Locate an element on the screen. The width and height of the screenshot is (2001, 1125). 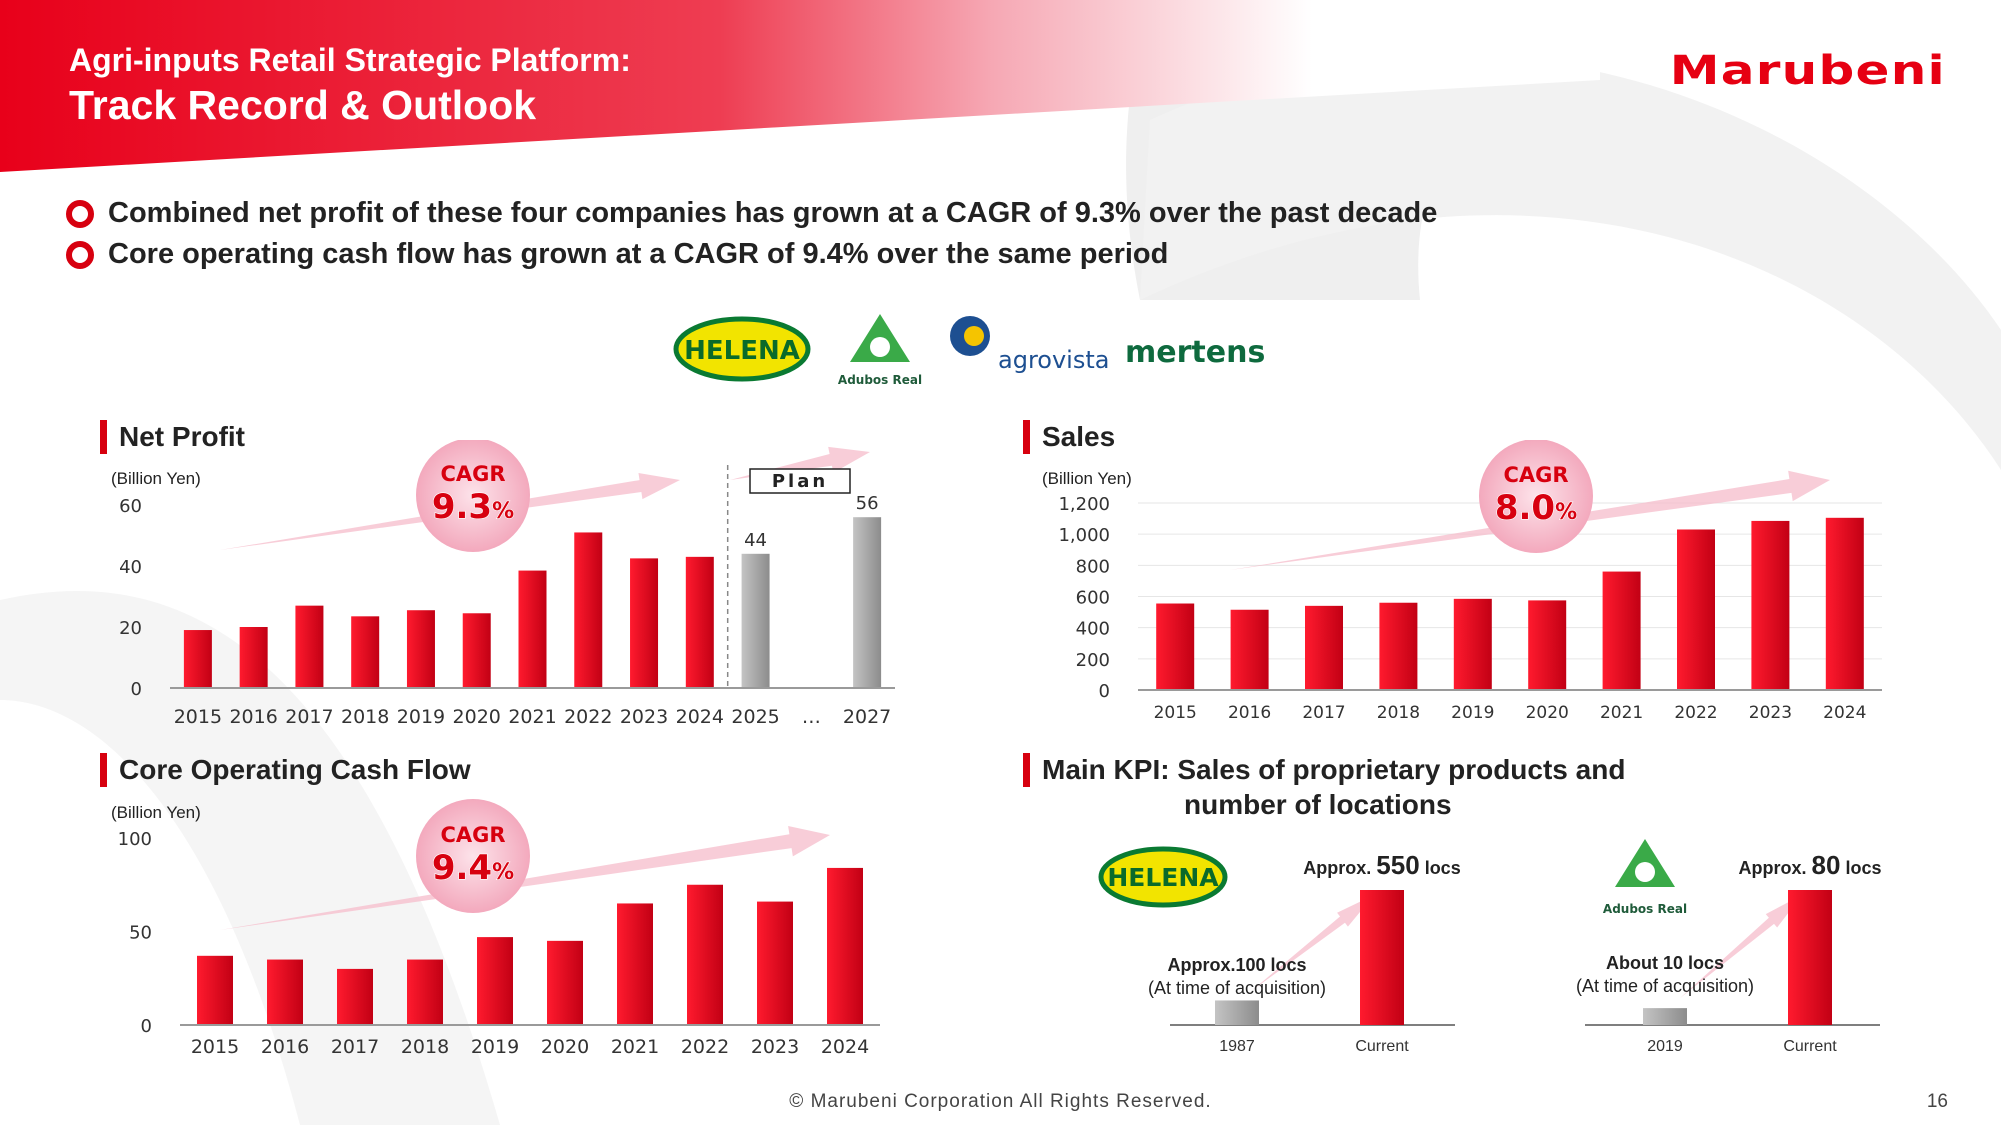
y-tick-label: 200 is located at coordinates (1093, 660).